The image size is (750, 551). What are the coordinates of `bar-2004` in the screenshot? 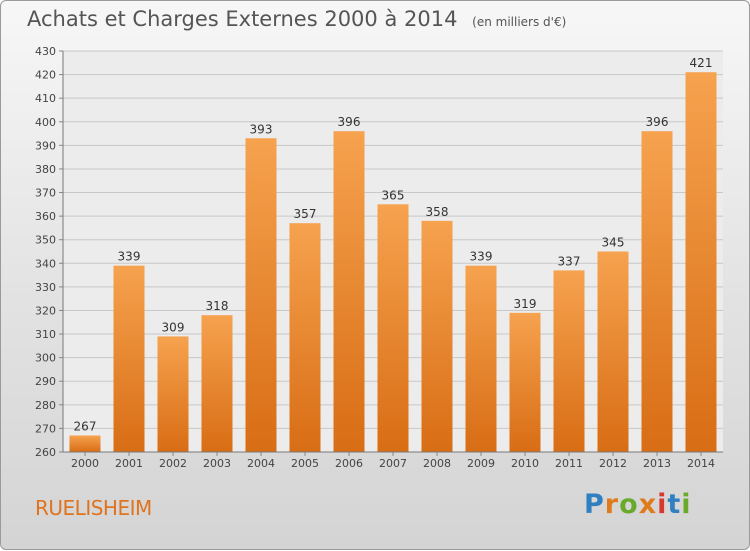 It's located at (261, 295).